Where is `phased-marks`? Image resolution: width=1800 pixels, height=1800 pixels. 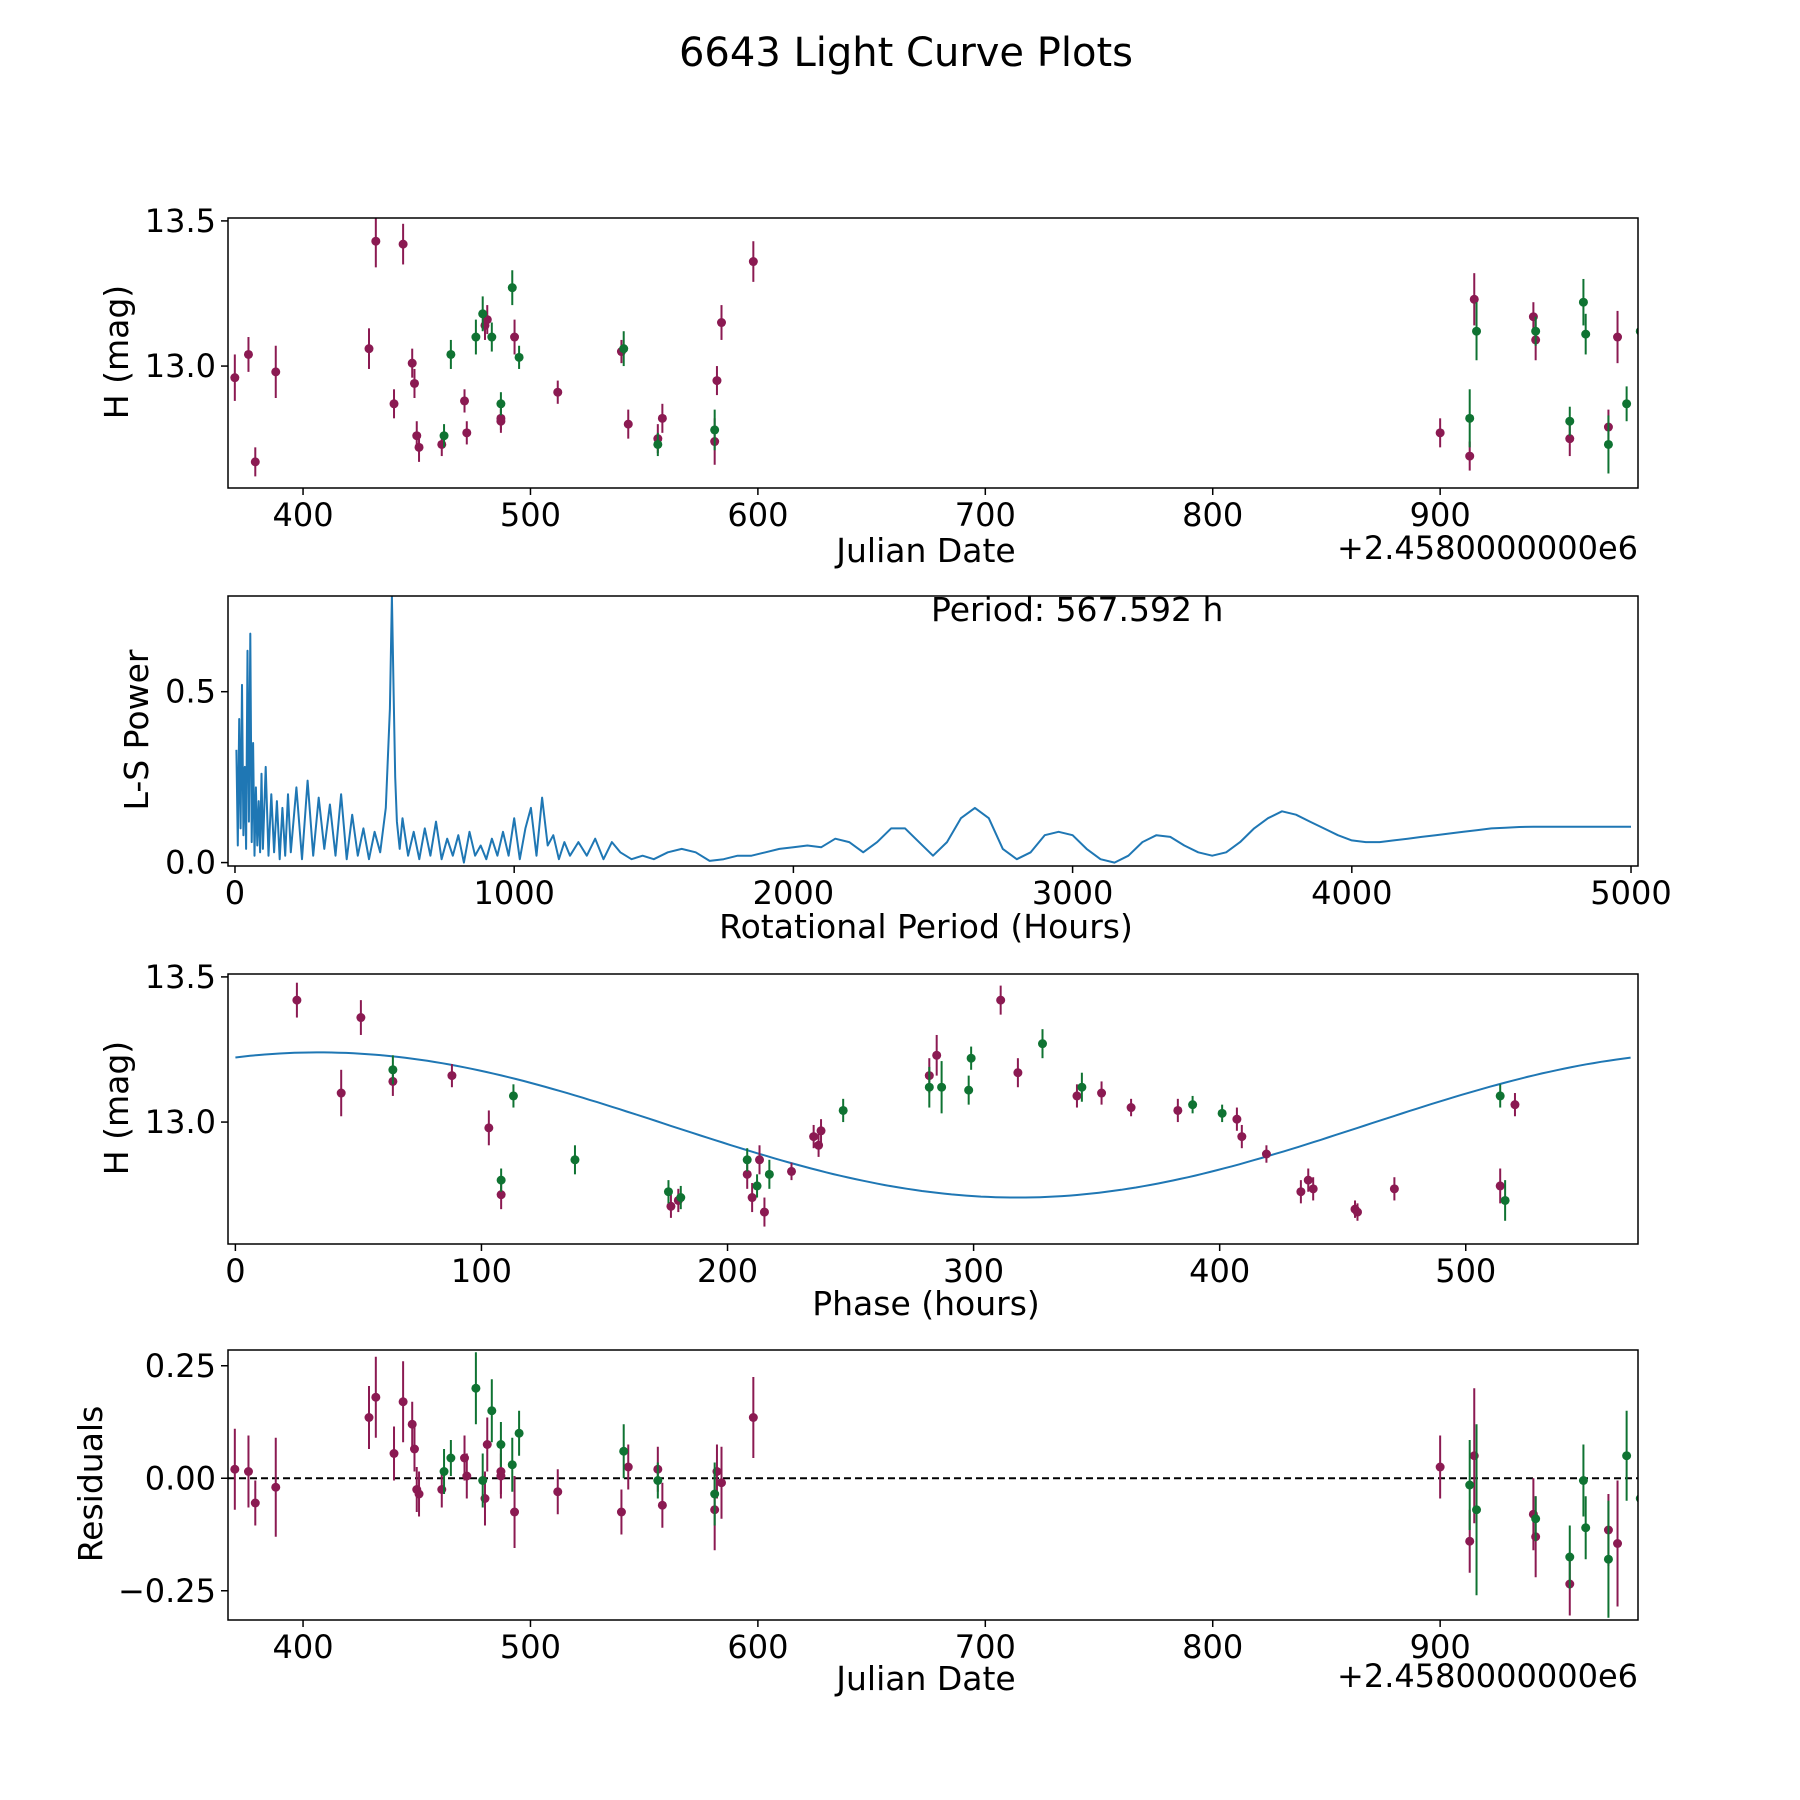
phased-marks is located at coordinates (933, 1104).